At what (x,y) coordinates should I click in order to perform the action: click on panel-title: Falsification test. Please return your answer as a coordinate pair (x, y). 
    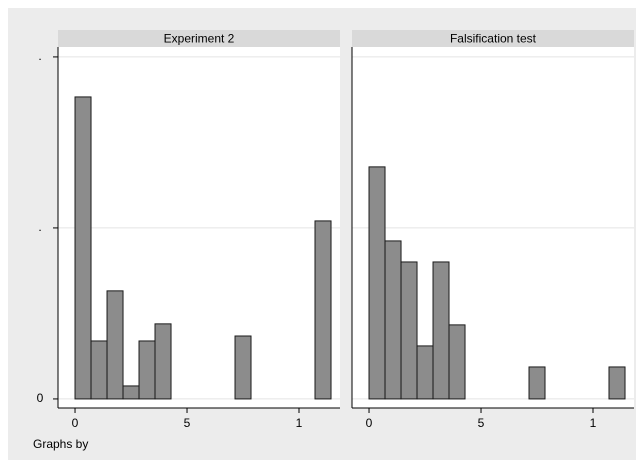
    Looking at the image, I should click on (493, 39).